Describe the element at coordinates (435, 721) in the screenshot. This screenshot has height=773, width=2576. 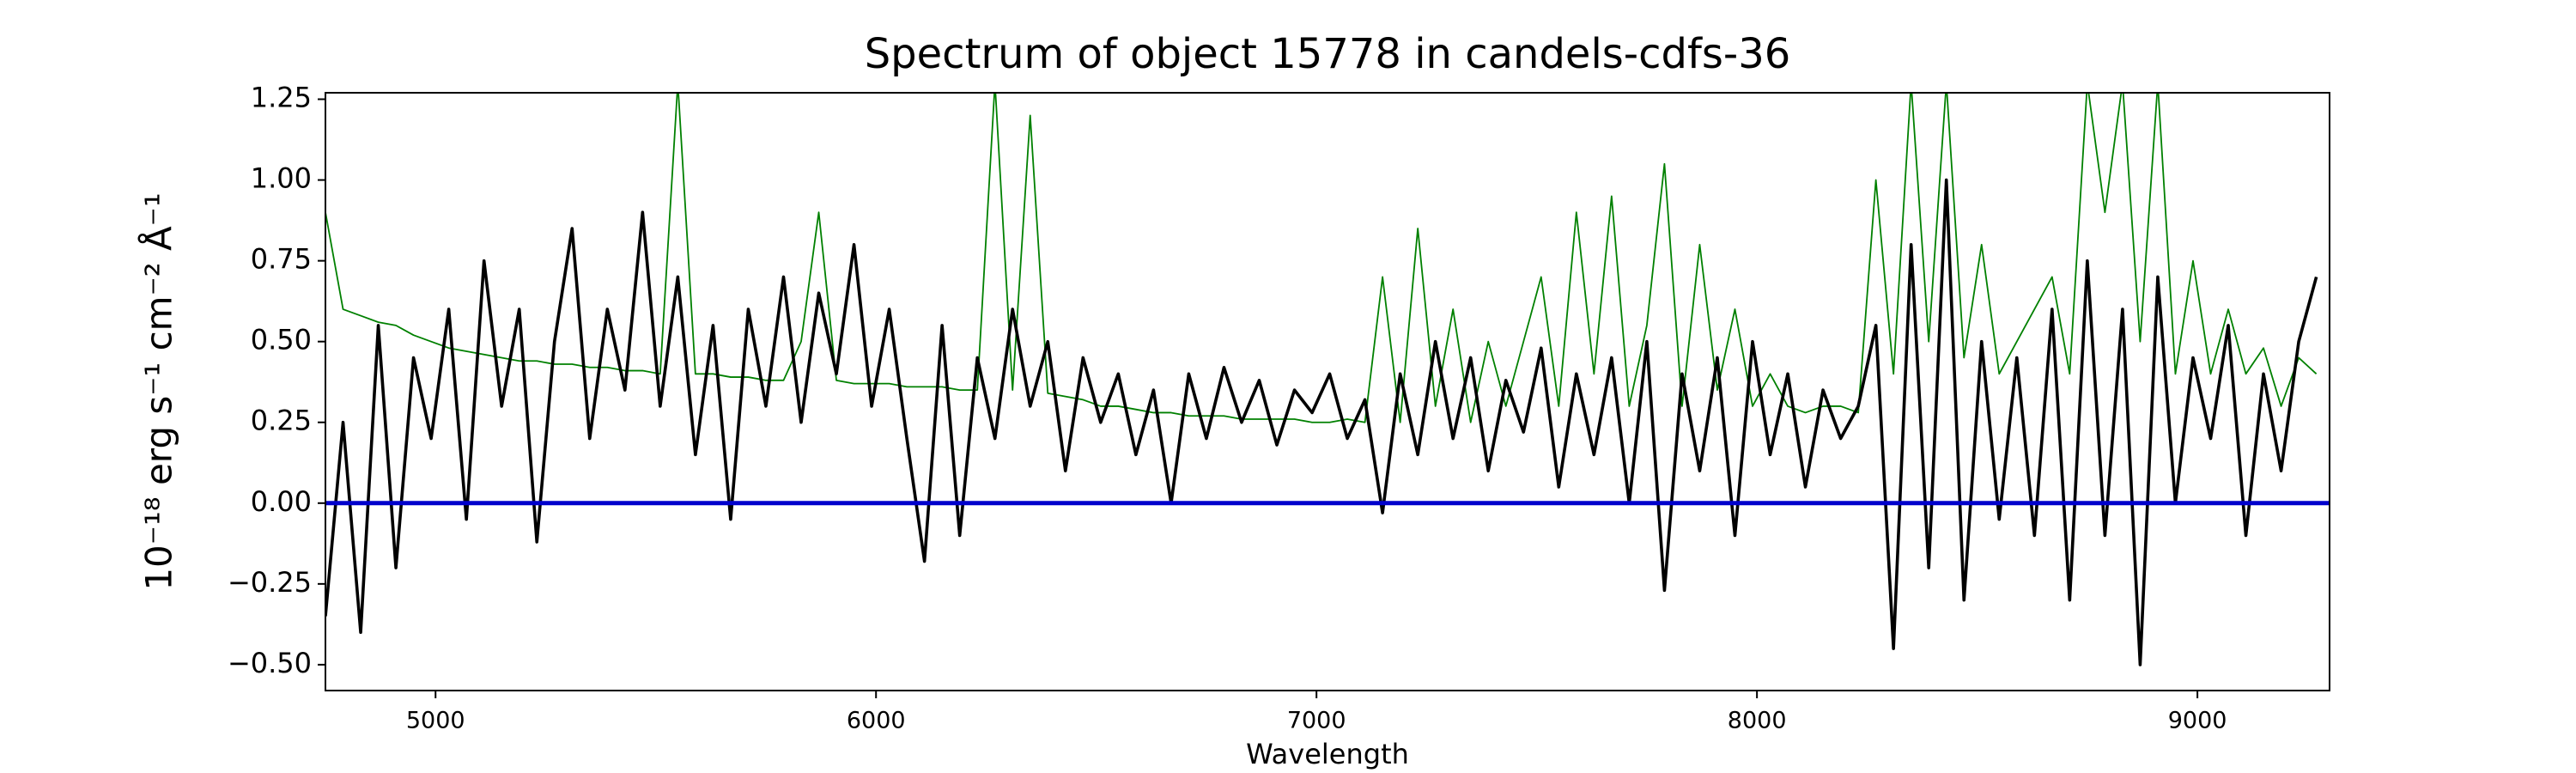
I see `x-tick-label: 5000` at that location.